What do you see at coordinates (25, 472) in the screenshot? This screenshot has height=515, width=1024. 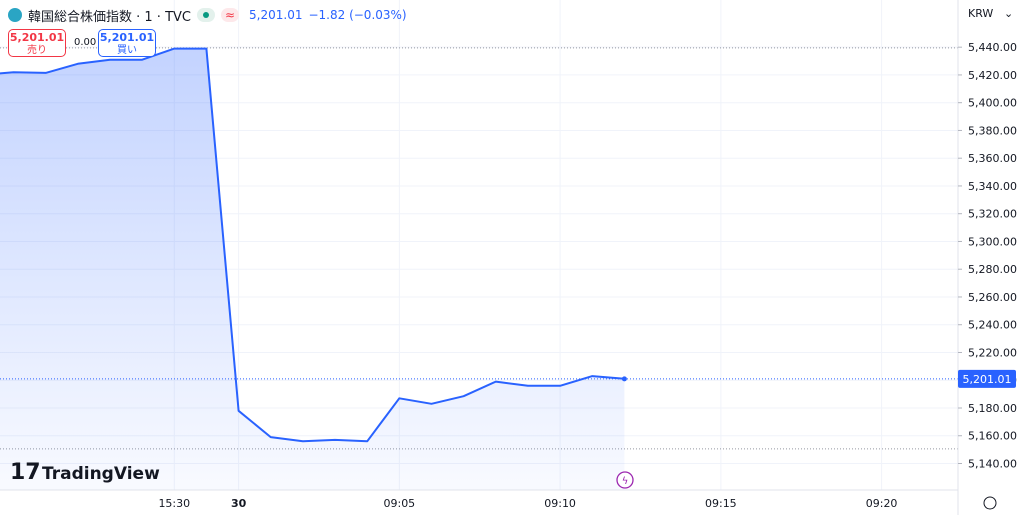 I see `brand-mark: 17` at bounding box center [25, 472].